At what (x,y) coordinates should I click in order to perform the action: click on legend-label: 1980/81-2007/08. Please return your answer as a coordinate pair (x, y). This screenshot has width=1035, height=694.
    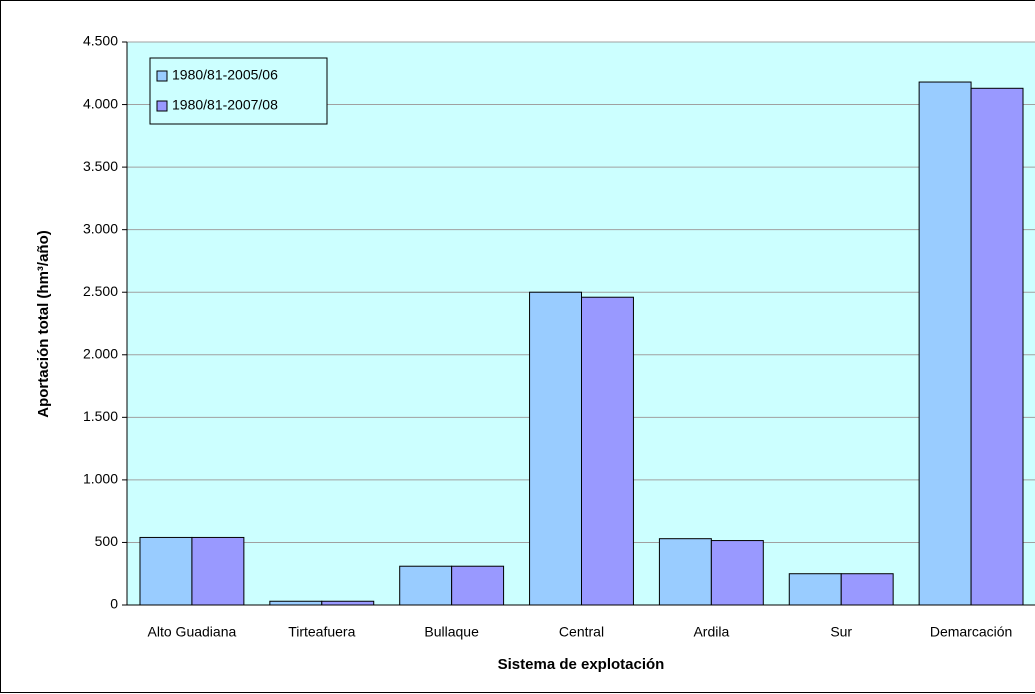
    Looking at the image, I should click on (225, 105).